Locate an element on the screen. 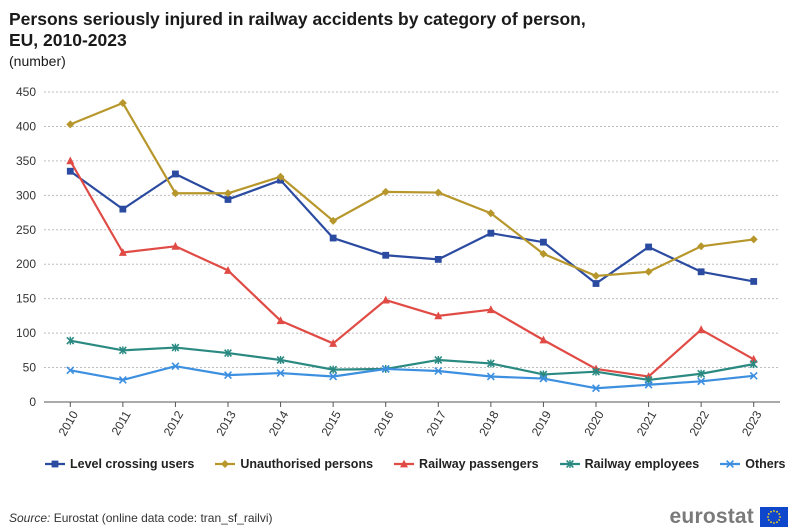 This screenshot has width=800, height=532. y-tick-label: 300 is located at coordinates (26, 195).